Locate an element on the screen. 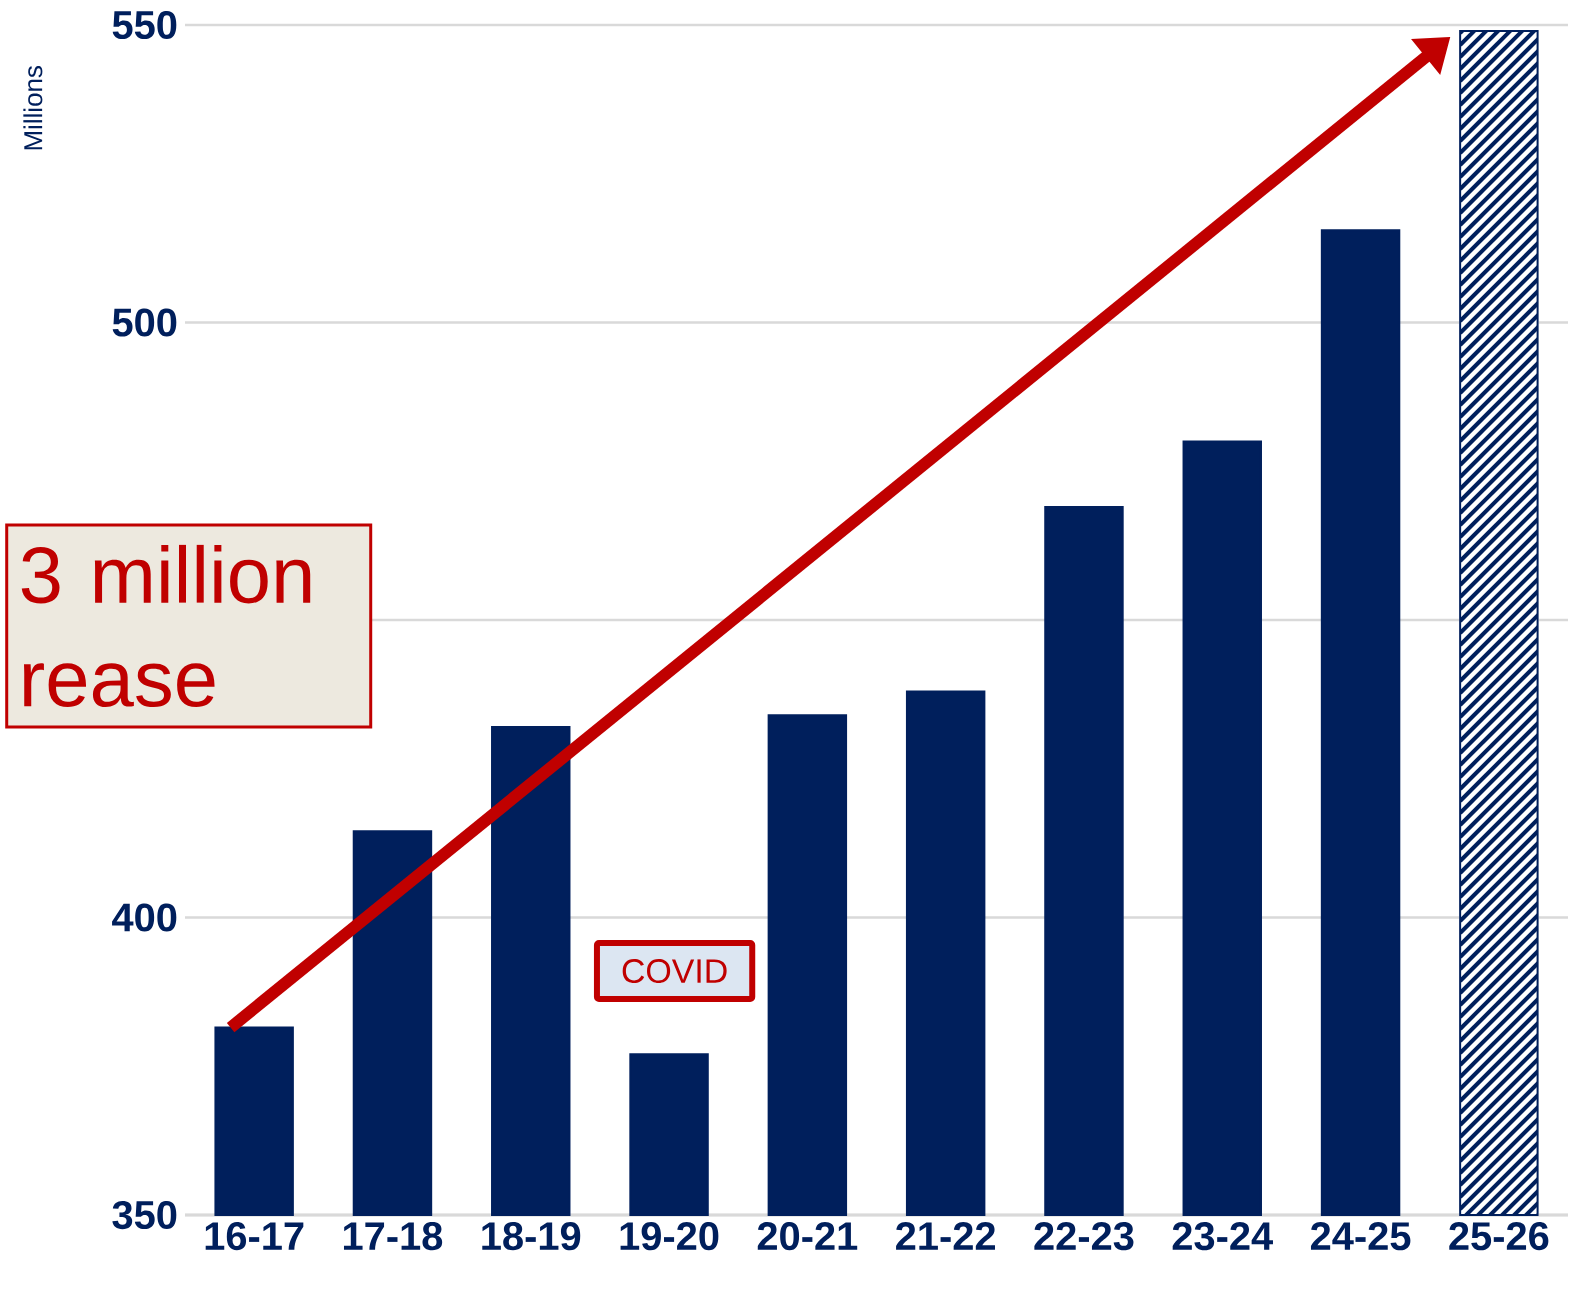 Image resolution: width=1572 pixels, height=1291 pixels. x-tick-label: 24-25 is located at coordinates (1360, 1236).